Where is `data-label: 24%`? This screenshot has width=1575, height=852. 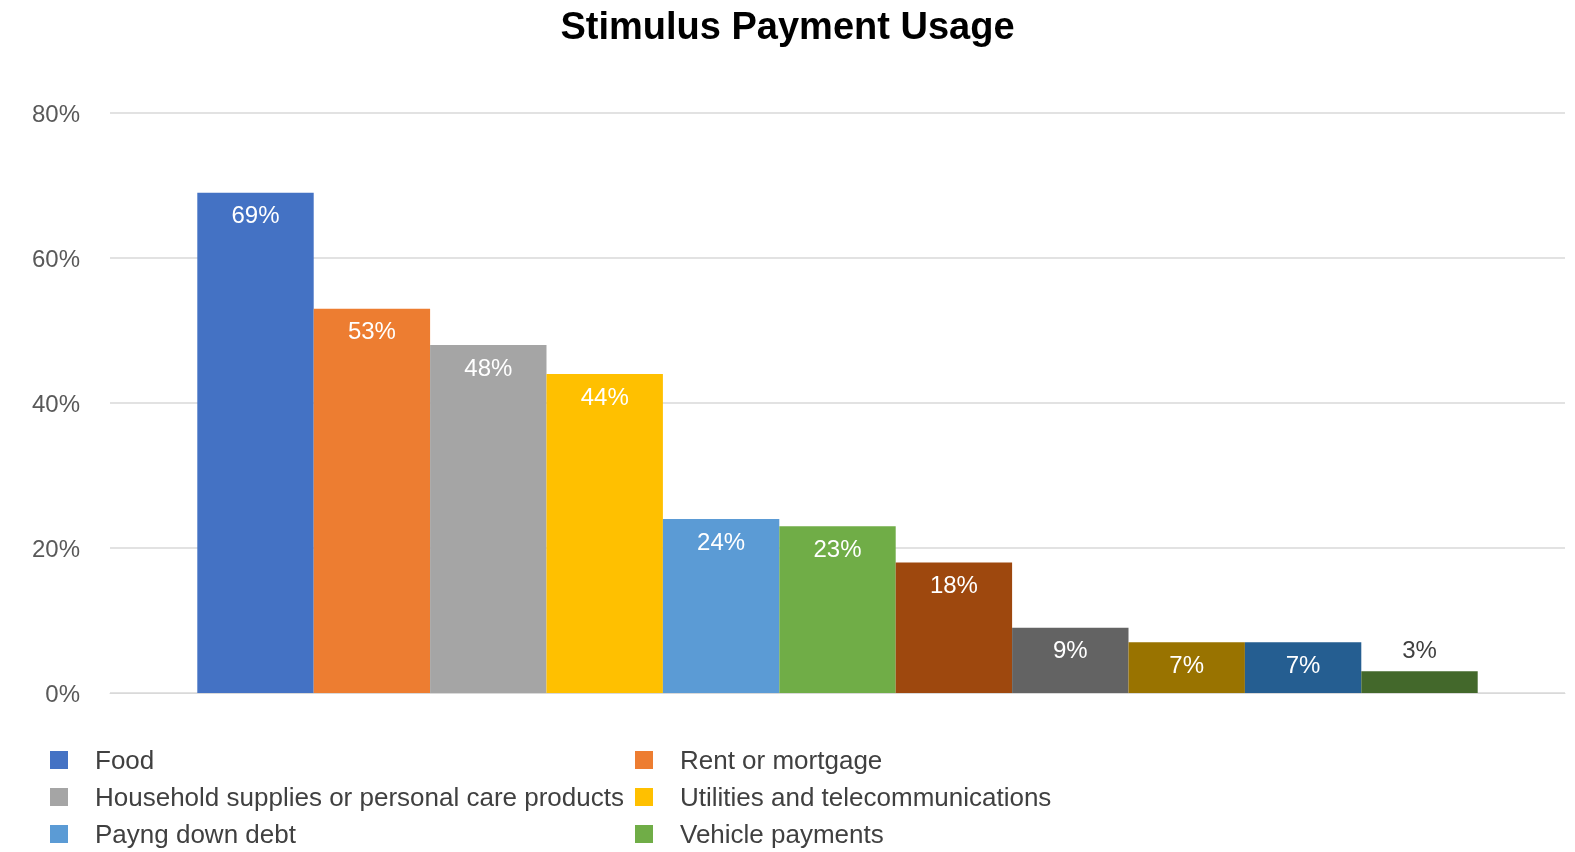
data-label: 24% is located at coordinates (721, 541).